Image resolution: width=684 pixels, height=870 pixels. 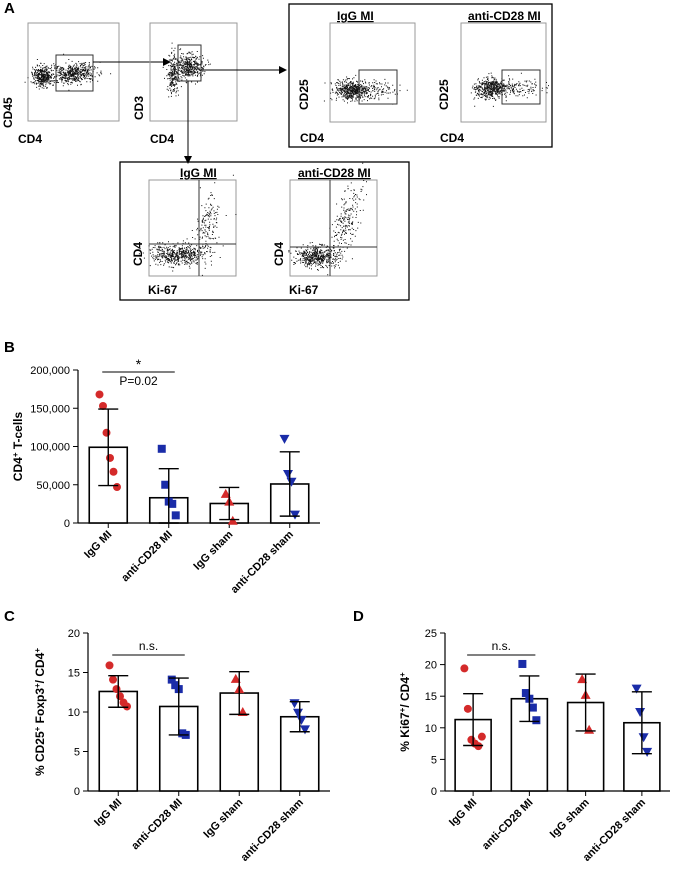 I want to click on p-value: P=0.02, so click(x=138, y=381).